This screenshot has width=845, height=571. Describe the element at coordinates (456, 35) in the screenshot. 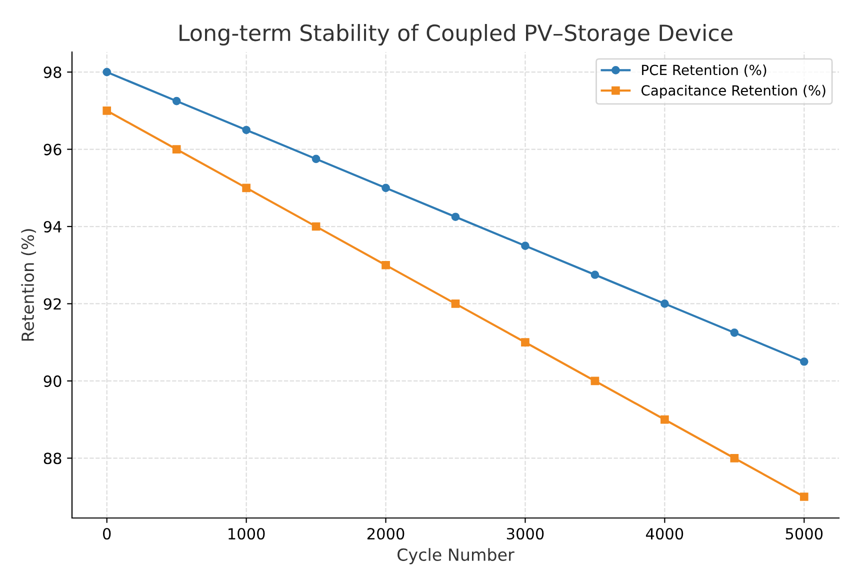

I see `chart-title: Long-term Stability of Coupled PV–Storage Device` at that location.